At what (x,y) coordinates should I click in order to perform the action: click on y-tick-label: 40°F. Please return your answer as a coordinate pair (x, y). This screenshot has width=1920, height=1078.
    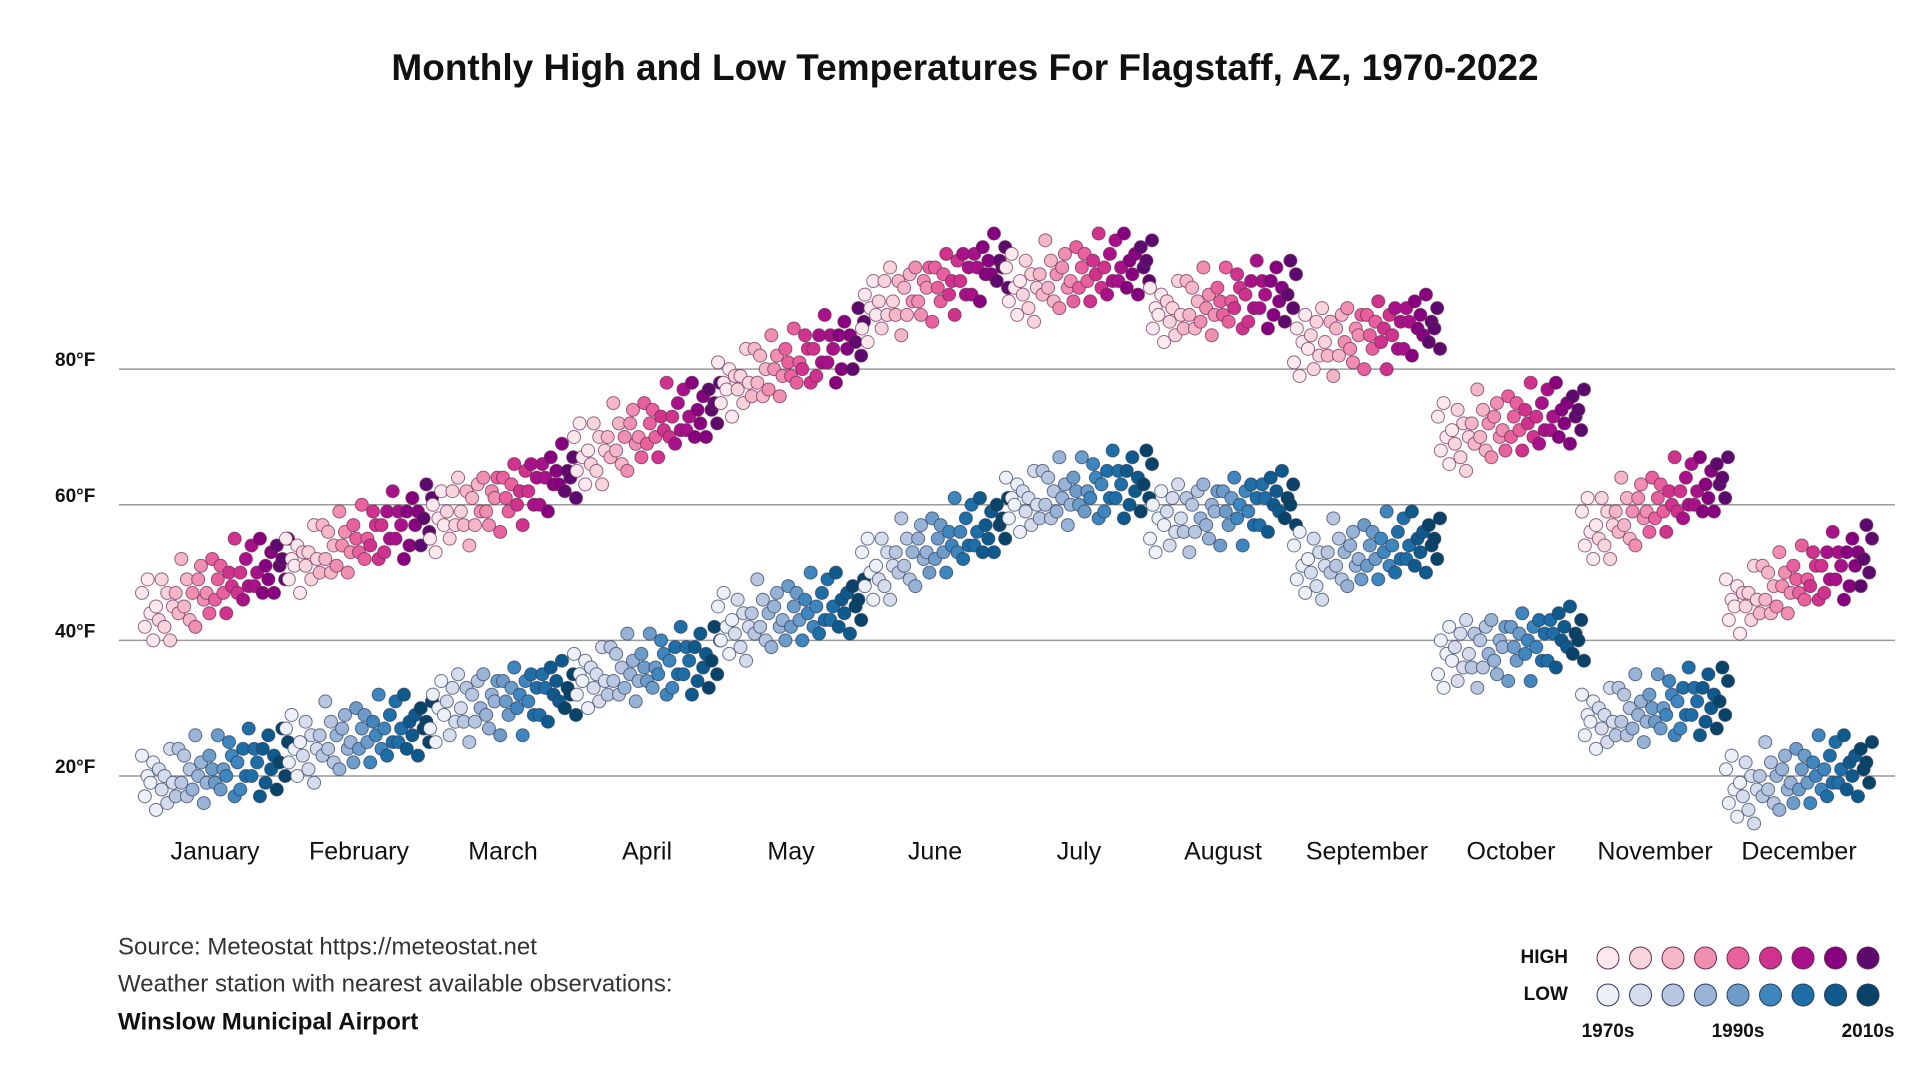
    Looking at the image, I should click on (75, 631).